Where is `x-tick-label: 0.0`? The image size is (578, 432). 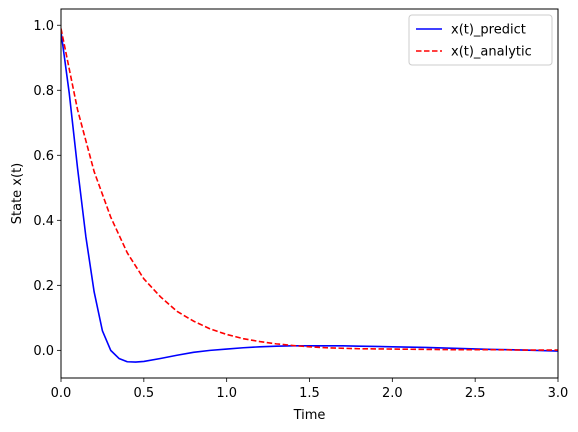 x-tick-label: 0.0 is located at coordinates (61, 393).